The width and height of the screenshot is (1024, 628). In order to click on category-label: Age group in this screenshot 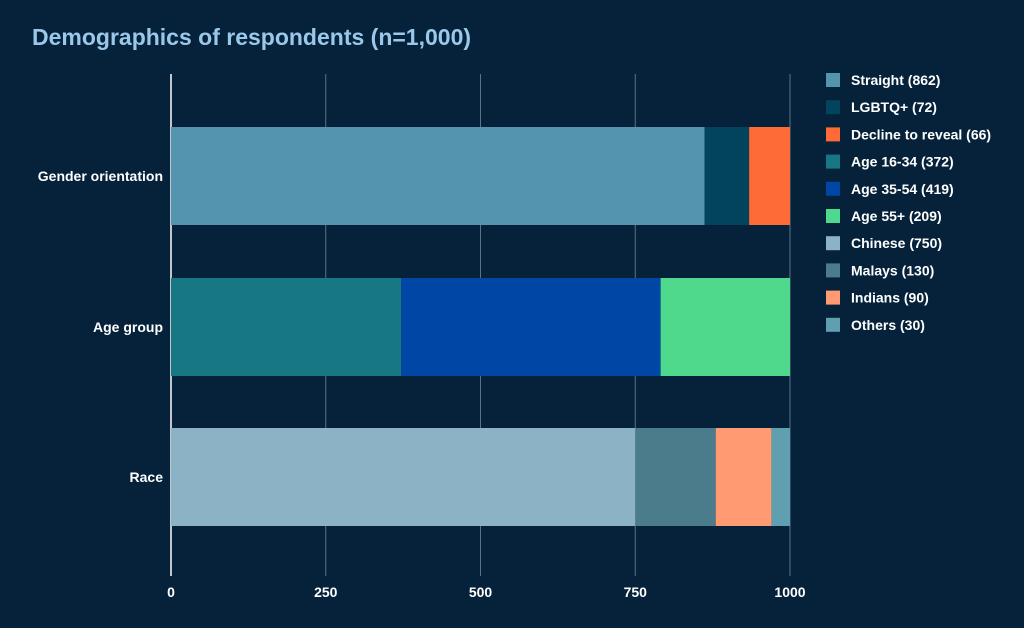, I will do `click(128, 327)`.